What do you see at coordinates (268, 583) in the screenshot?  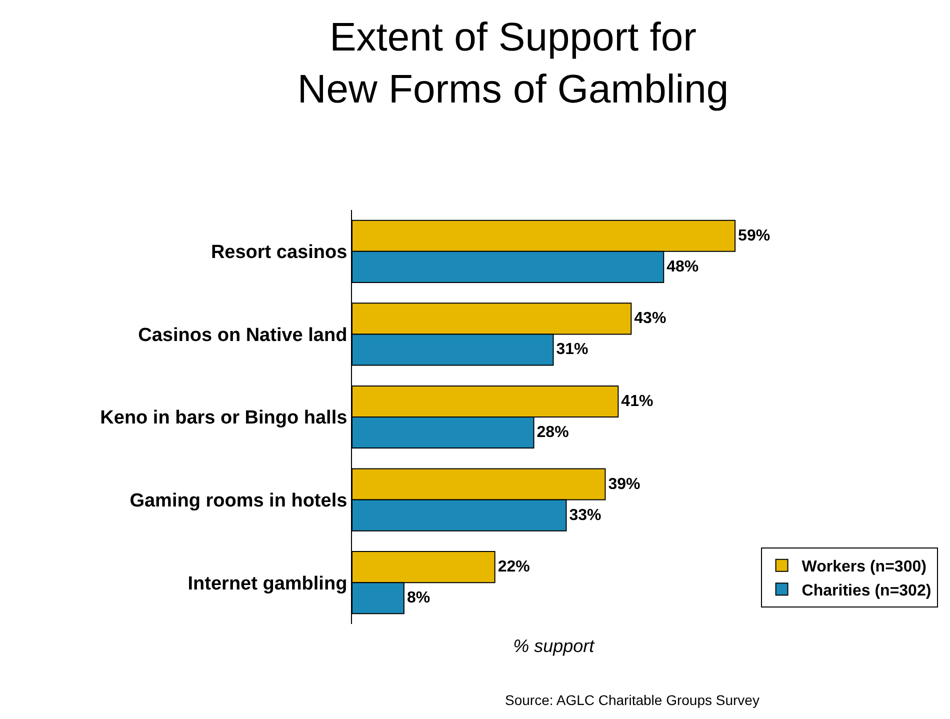 I see `y-tick-label: Internet gambling` at bounding box center [268, 583].